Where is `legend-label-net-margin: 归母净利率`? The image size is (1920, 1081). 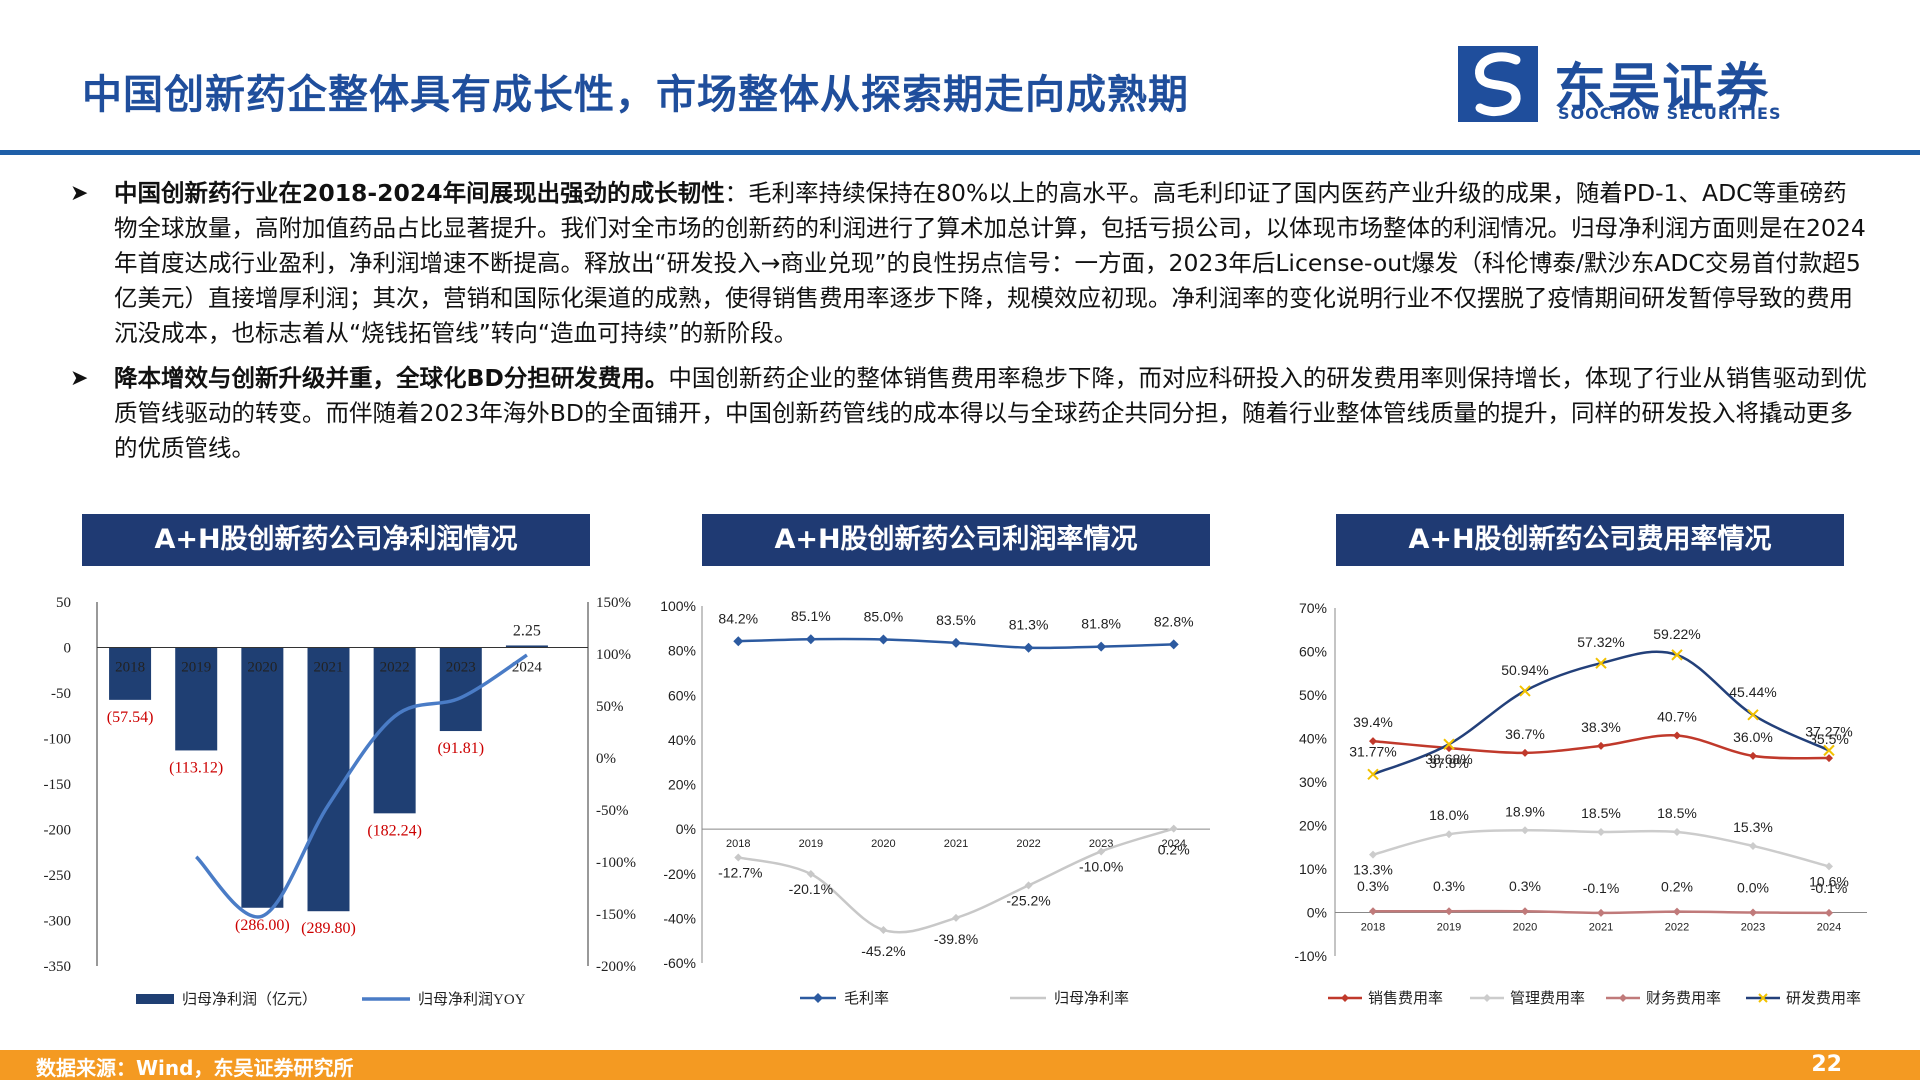
legend-label-net-margin: 归母净利率 is located at coordinates (1091, 998).